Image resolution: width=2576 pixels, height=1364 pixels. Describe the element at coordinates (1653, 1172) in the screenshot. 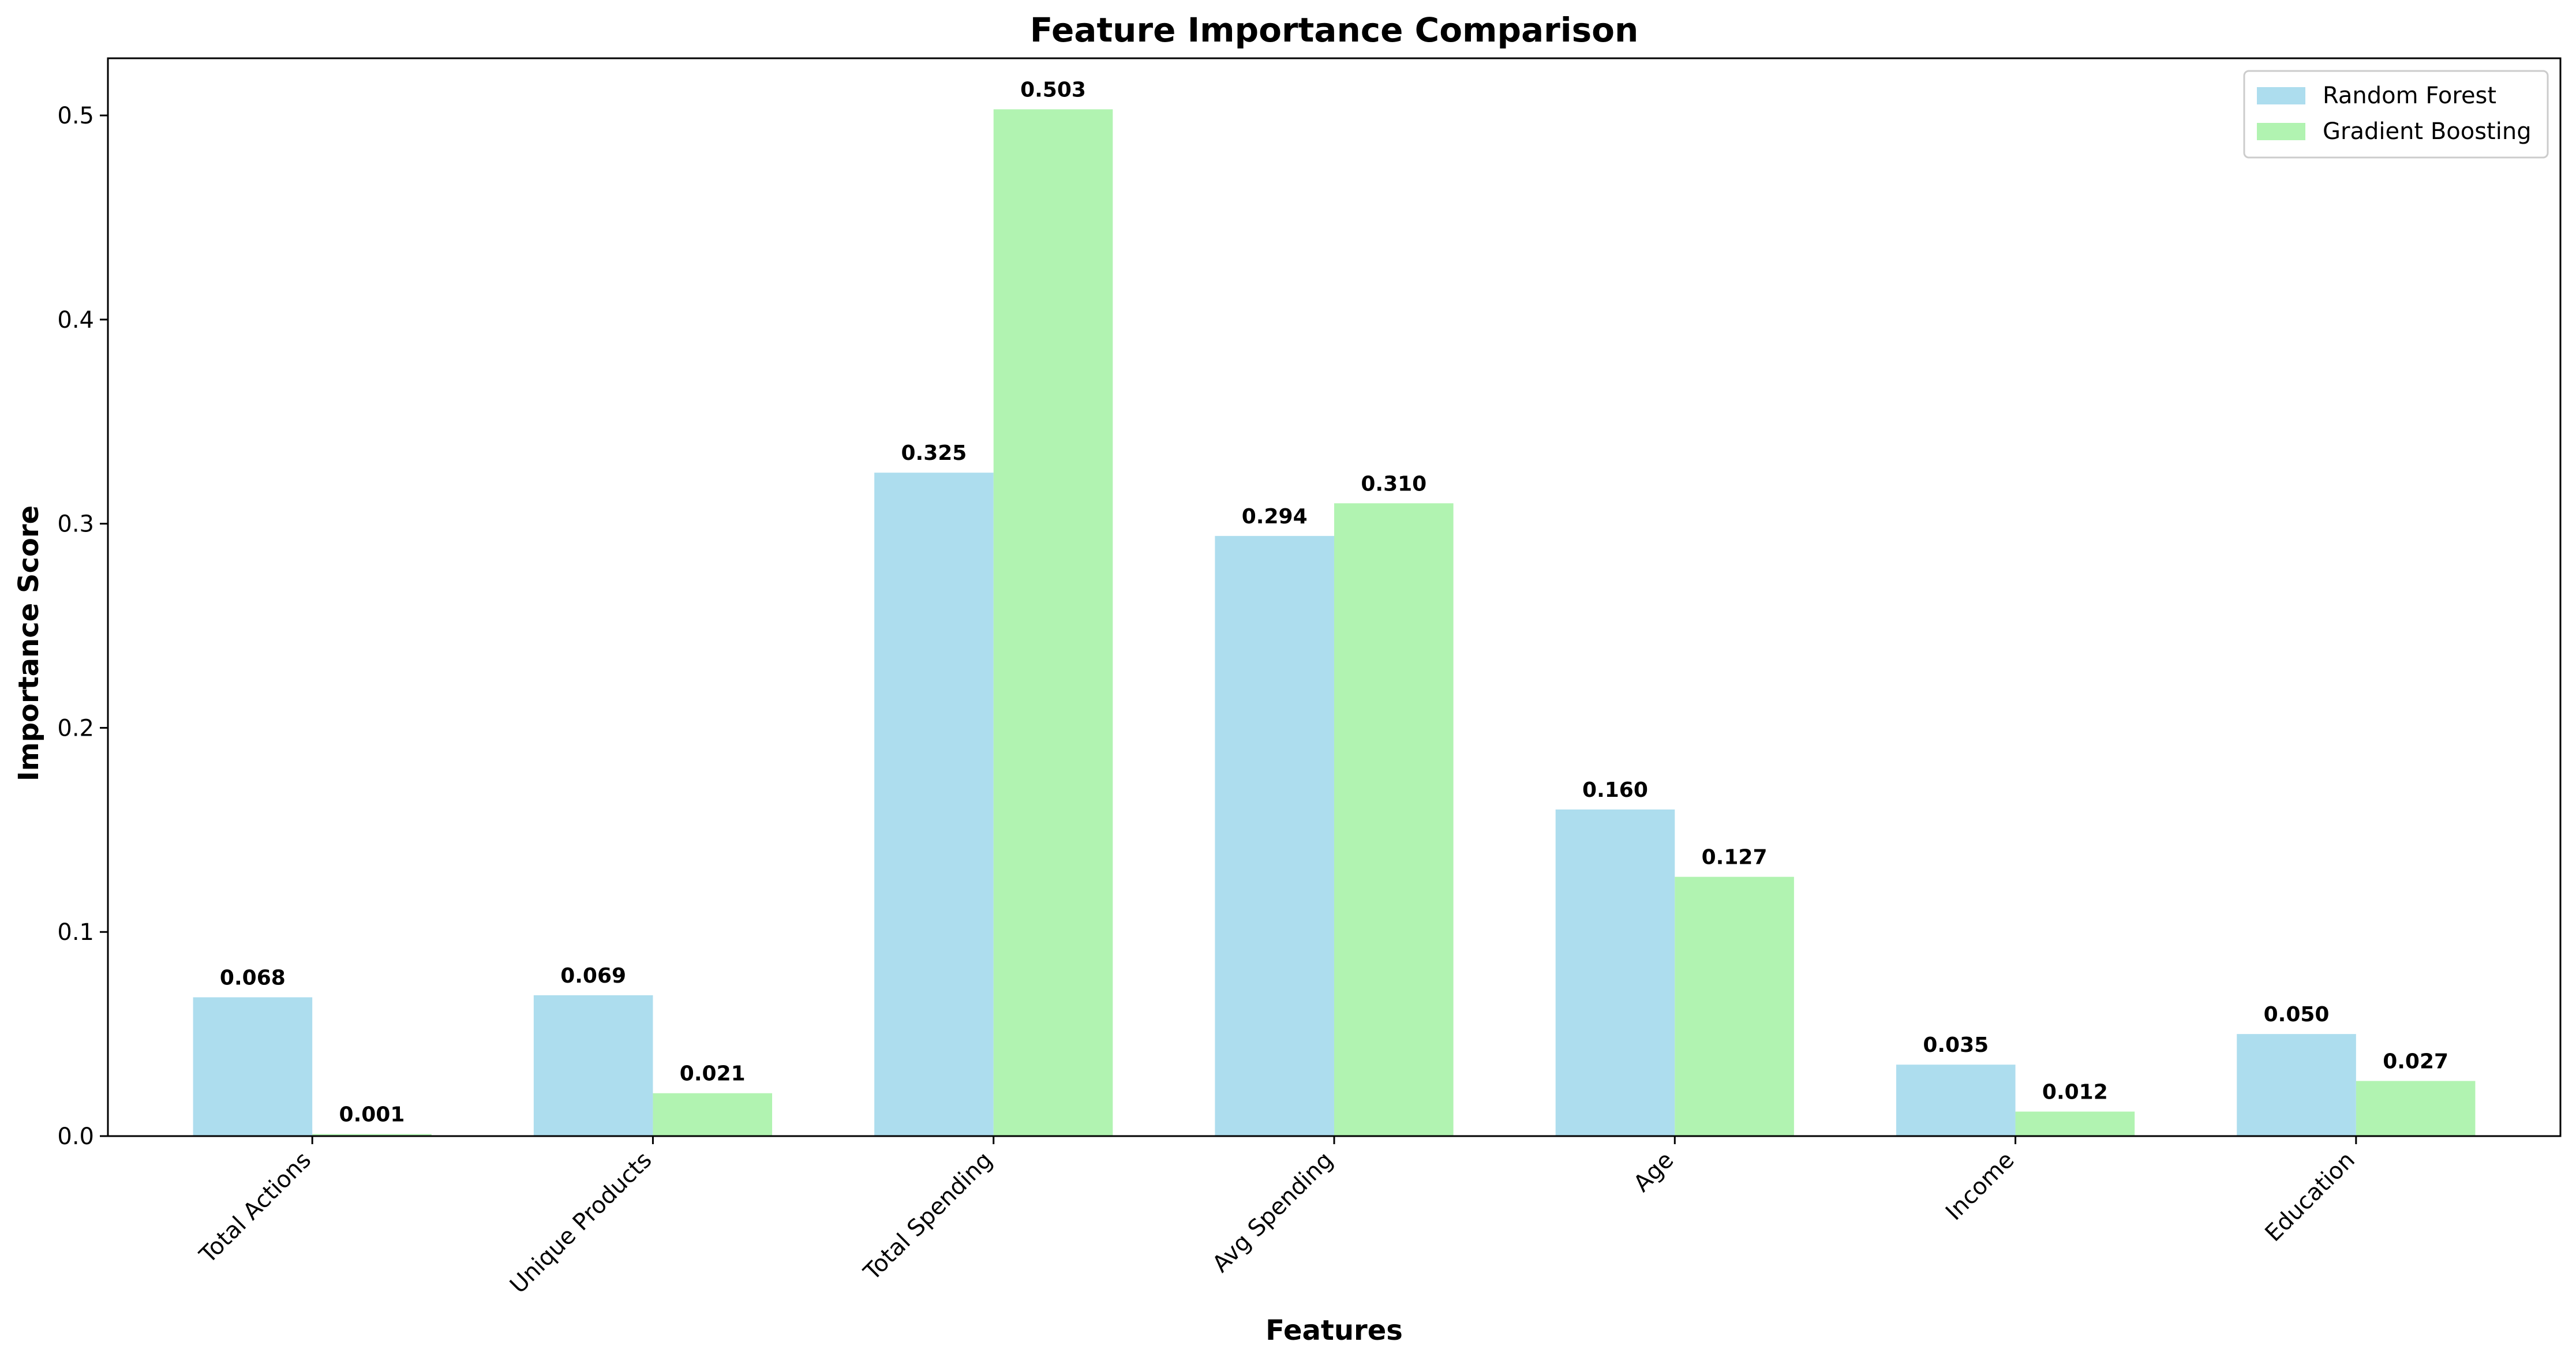

I see `x-tick-label: Age` at that location.